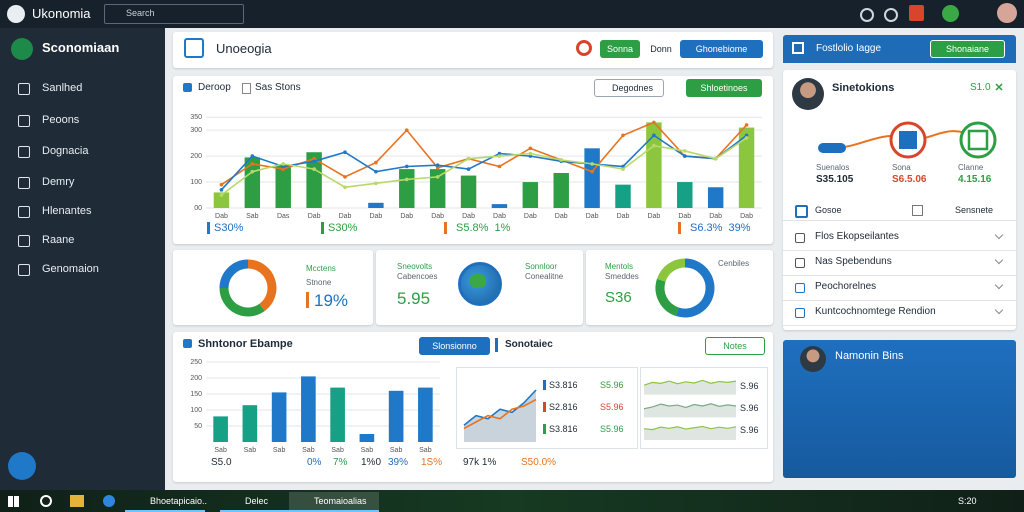 Image resolution: width=1024 pixels, height=512 pixels. Describe the element at coordinates (661, 49) in the screenshot. I see `button: Donn` at that location.